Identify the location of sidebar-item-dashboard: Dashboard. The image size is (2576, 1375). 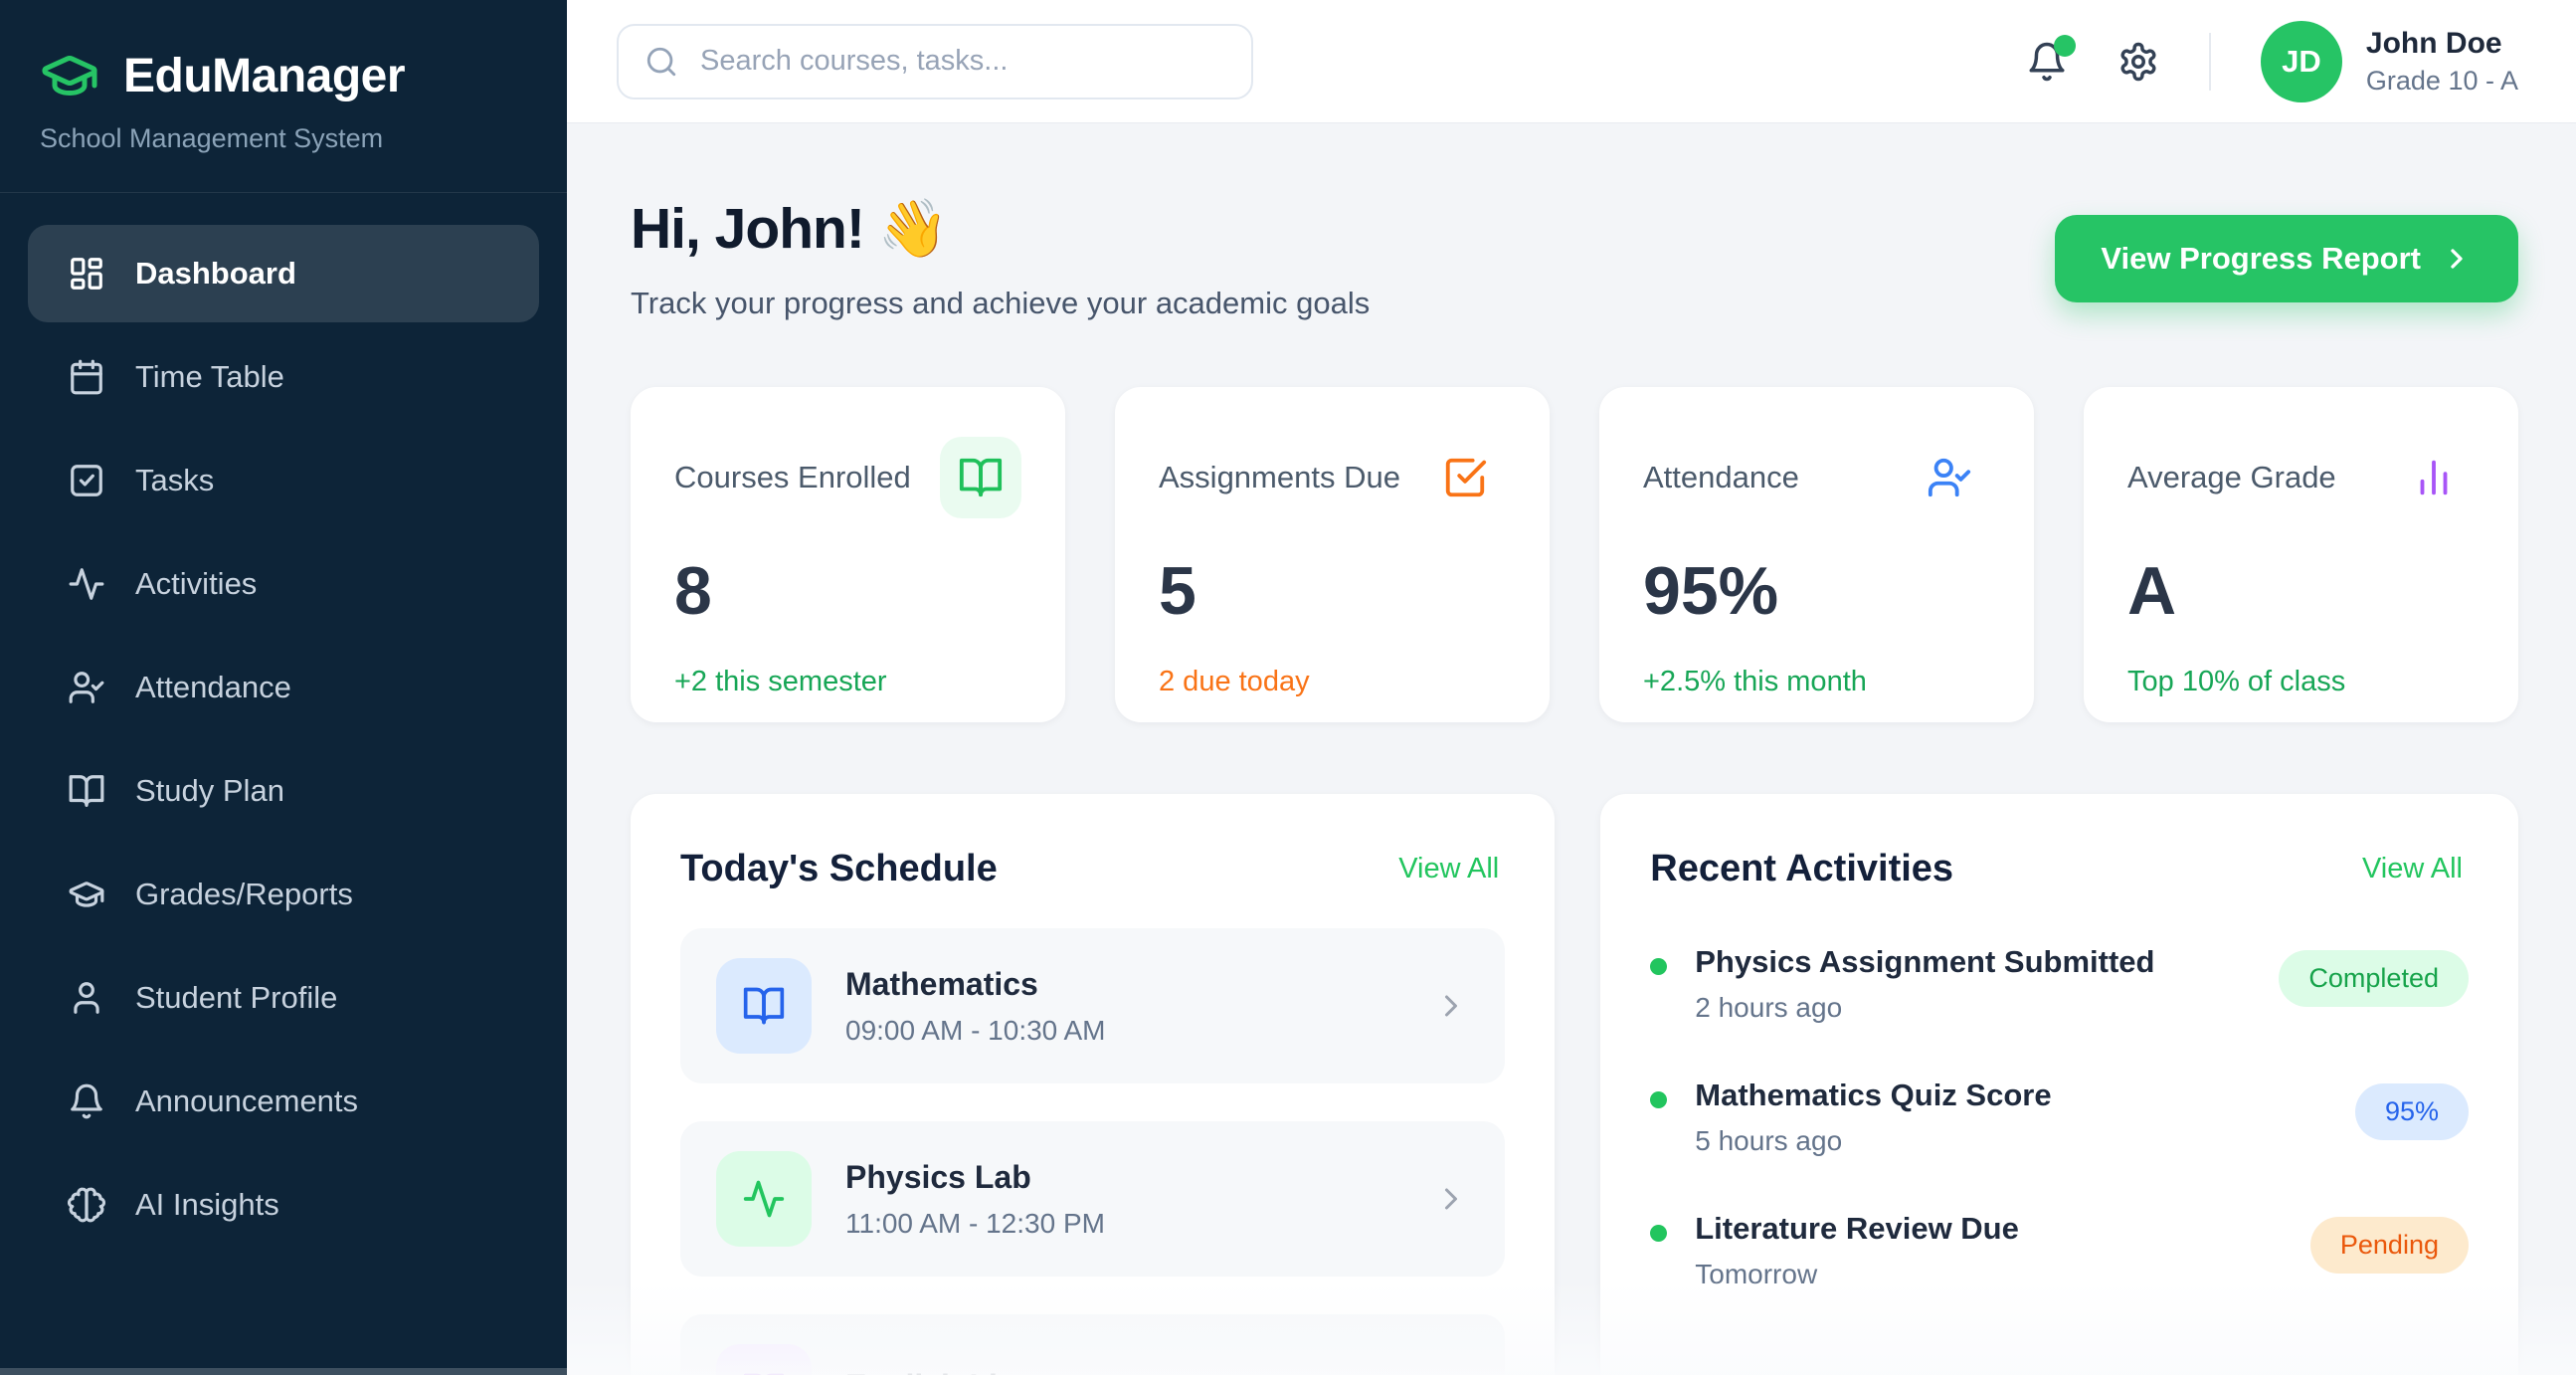
(283, 273).